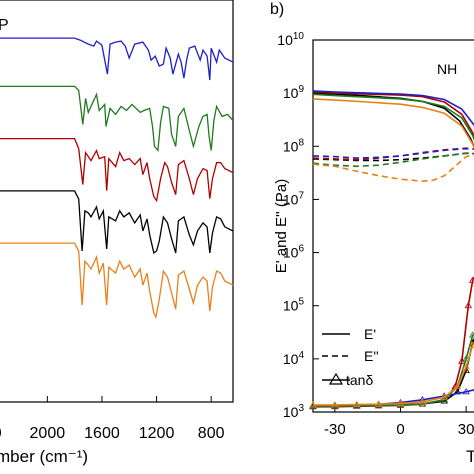  I want to click on legend-label: E', so click(370, 334).